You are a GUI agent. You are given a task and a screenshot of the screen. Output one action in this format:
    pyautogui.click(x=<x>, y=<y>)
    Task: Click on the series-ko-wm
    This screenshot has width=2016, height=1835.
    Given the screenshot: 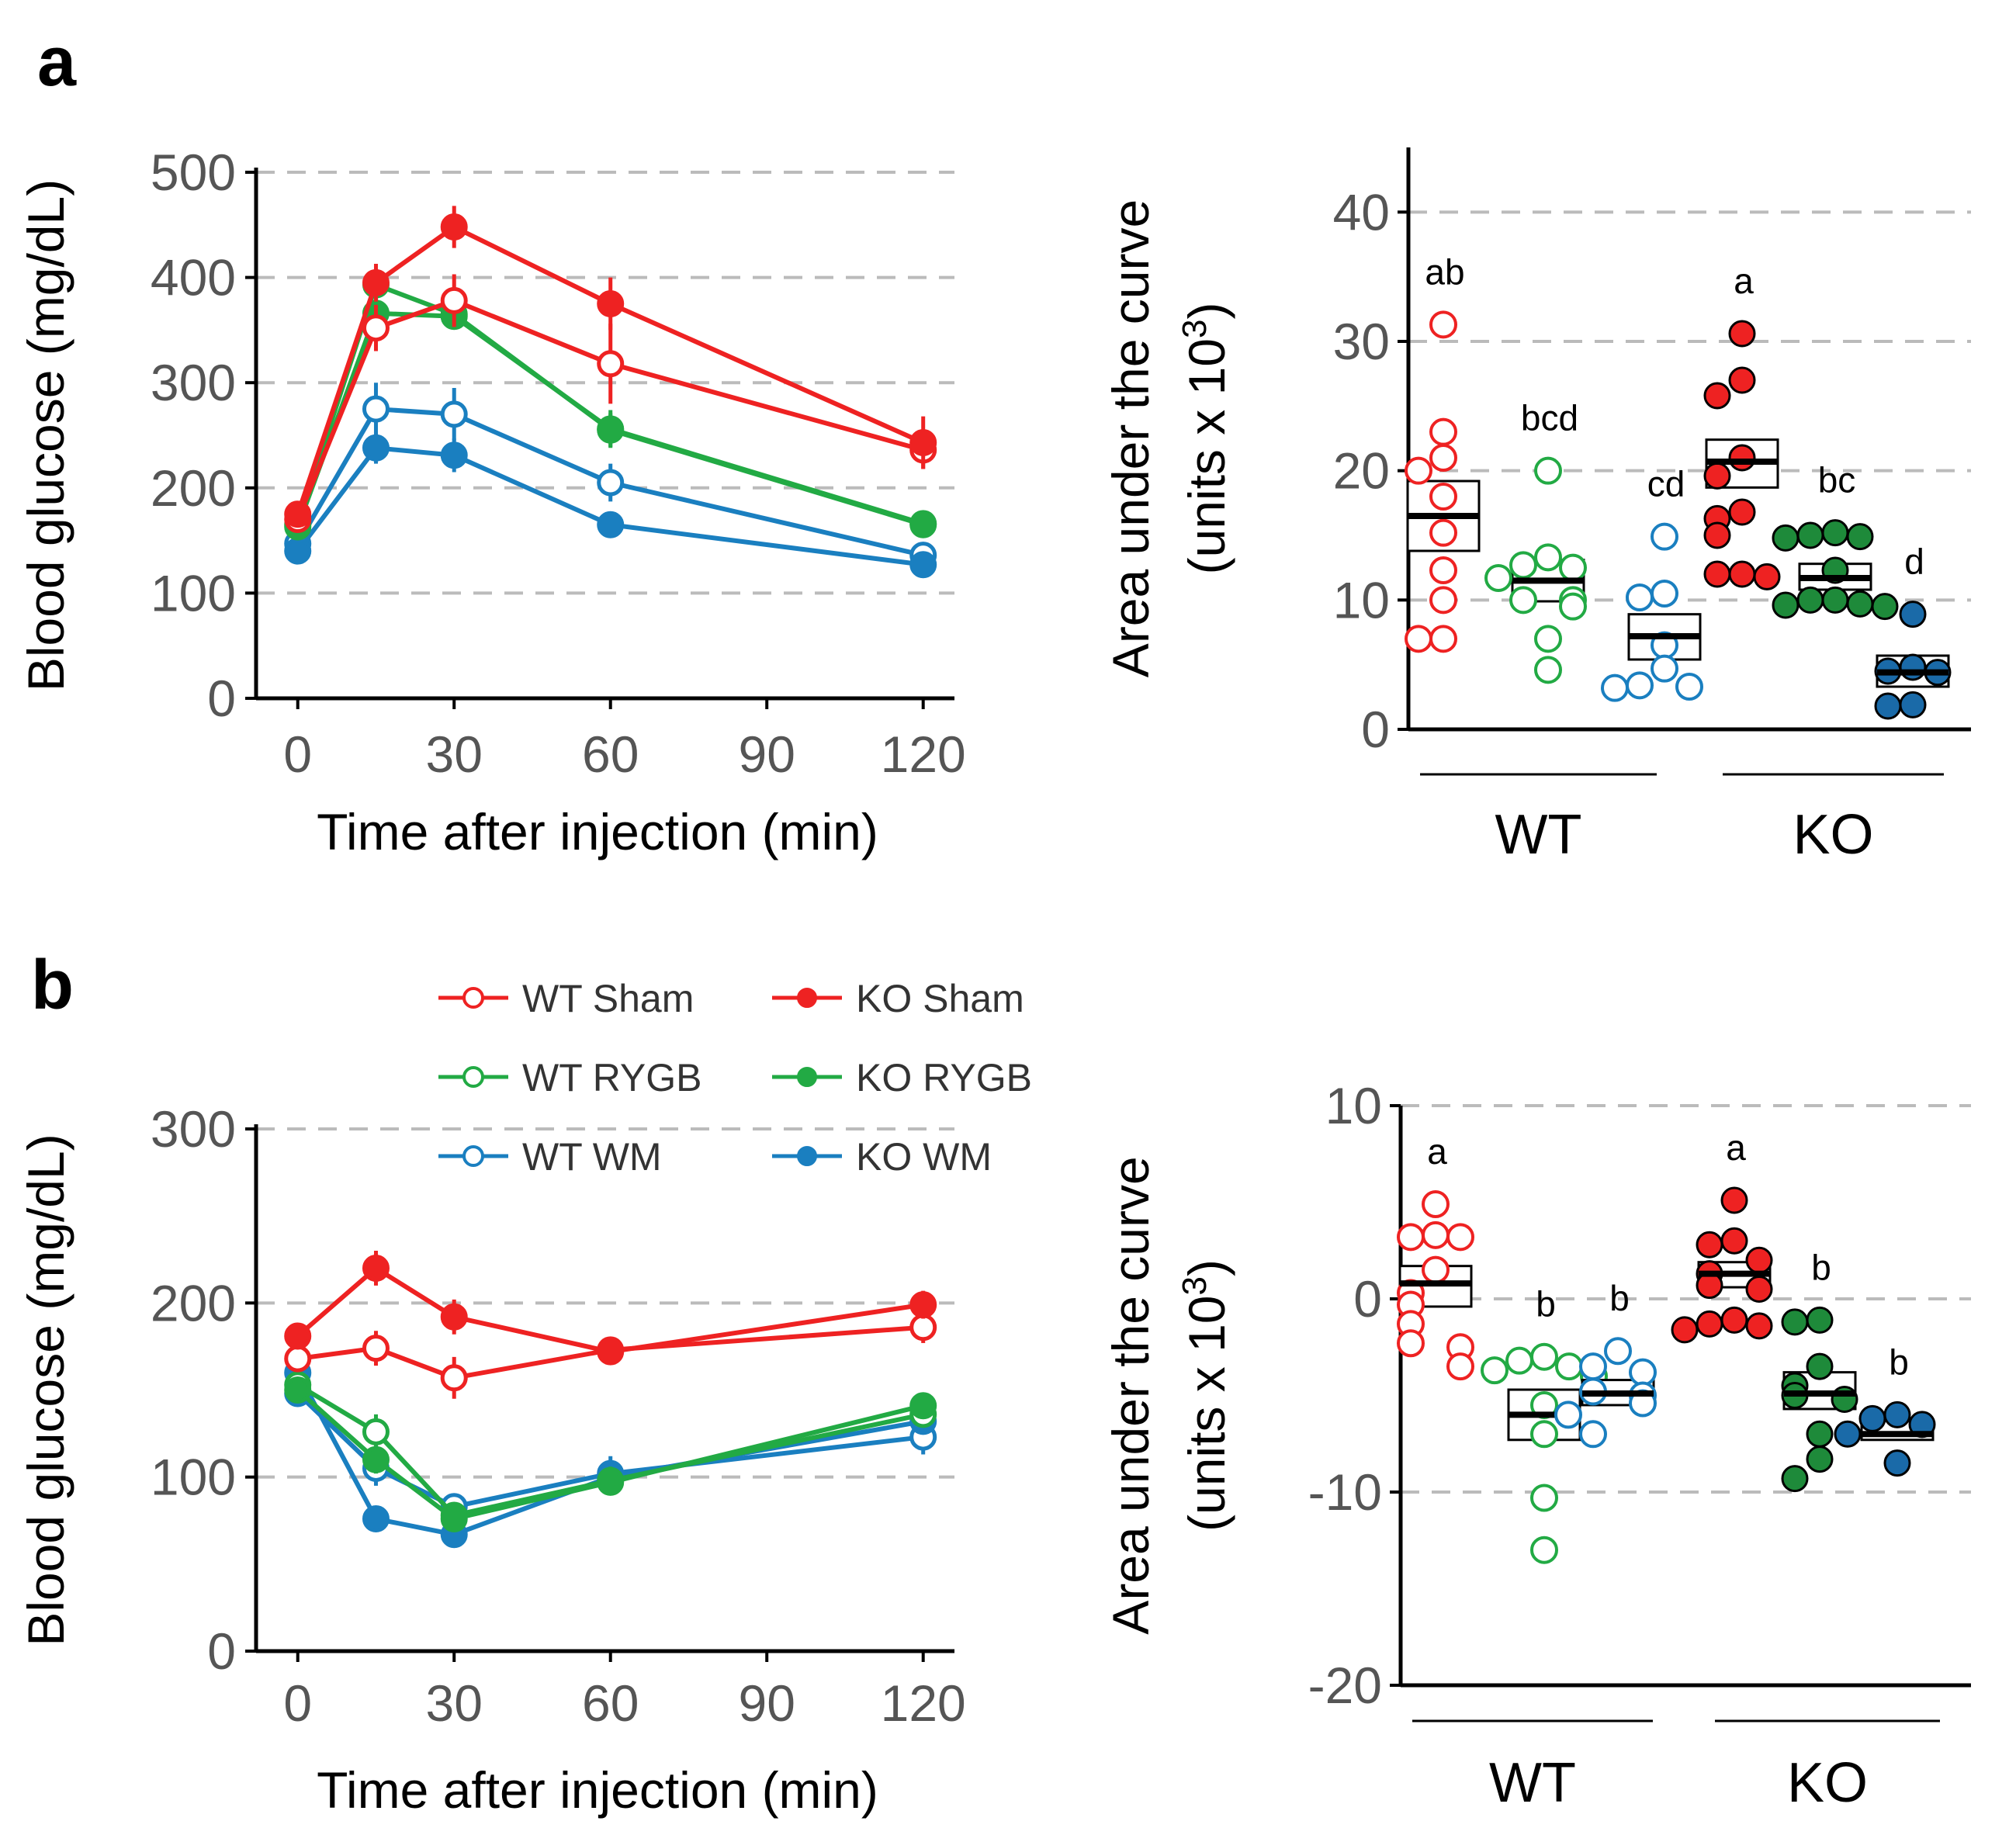 What is the action you would take?
    pyautogui.click(x=611, y=505)
    